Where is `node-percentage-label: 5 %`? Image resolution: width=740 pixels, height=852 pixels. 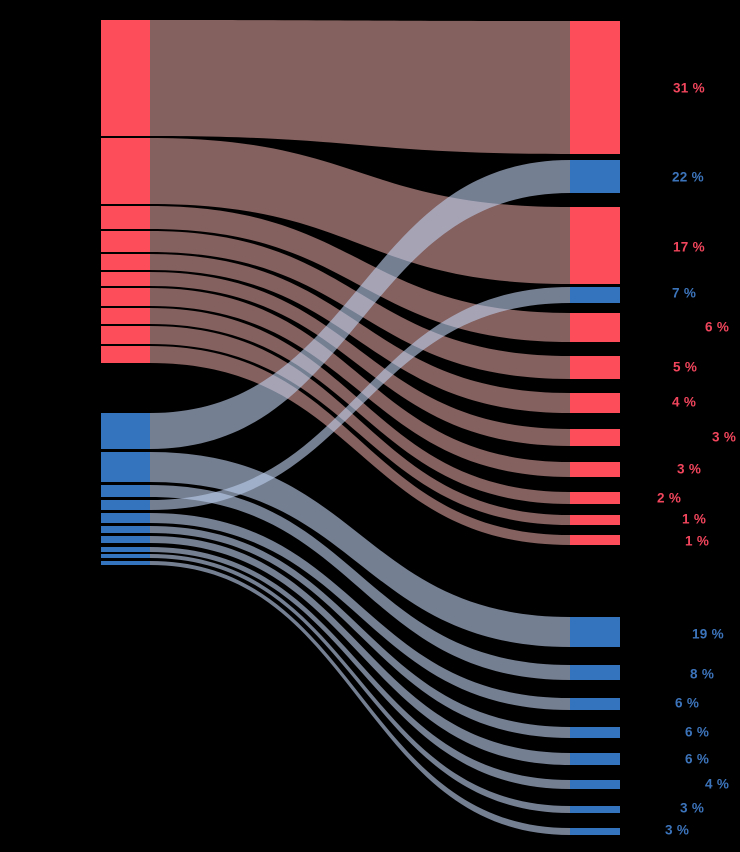 node-percentage-label: 5 % is located at coordinates (685, 367).